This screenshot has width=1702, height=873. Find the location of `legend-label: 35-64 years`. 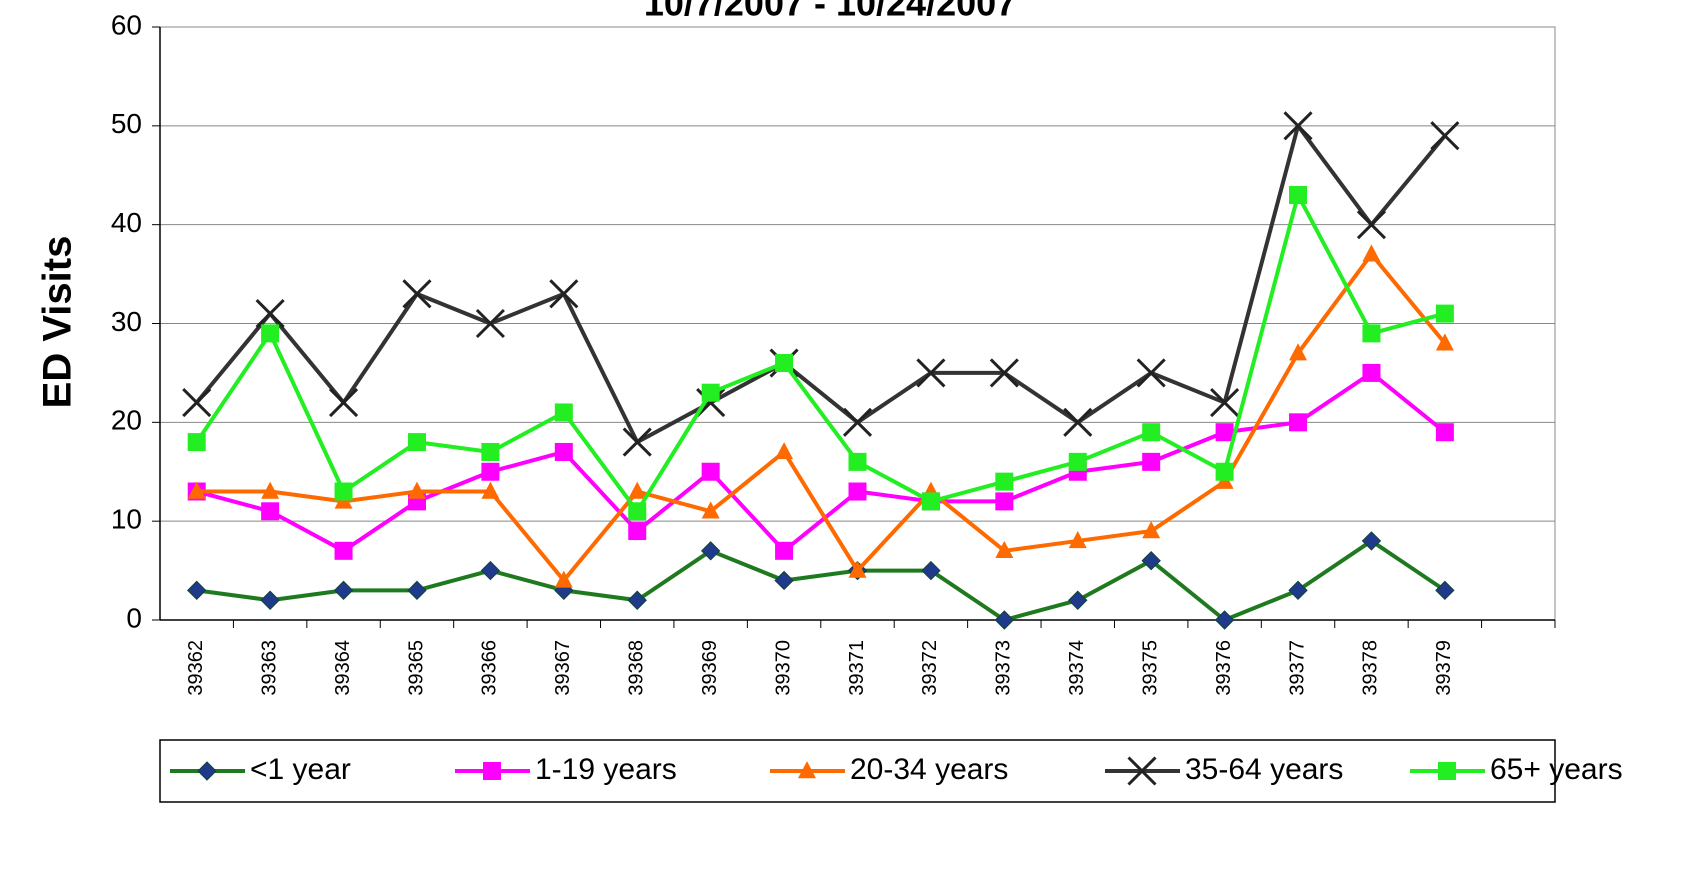

legend-label: 35-64 years is located at coordinates (1264, 769).